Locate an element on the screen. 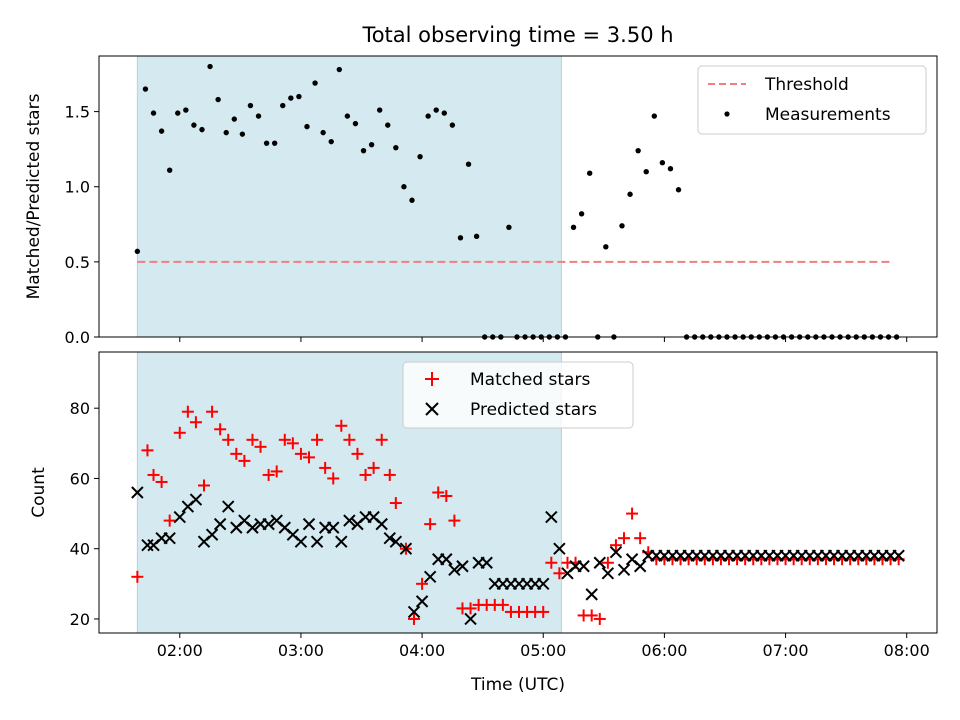 The image size is (960, 720). legend-matched-swatch is located at coordinates (432, 379).